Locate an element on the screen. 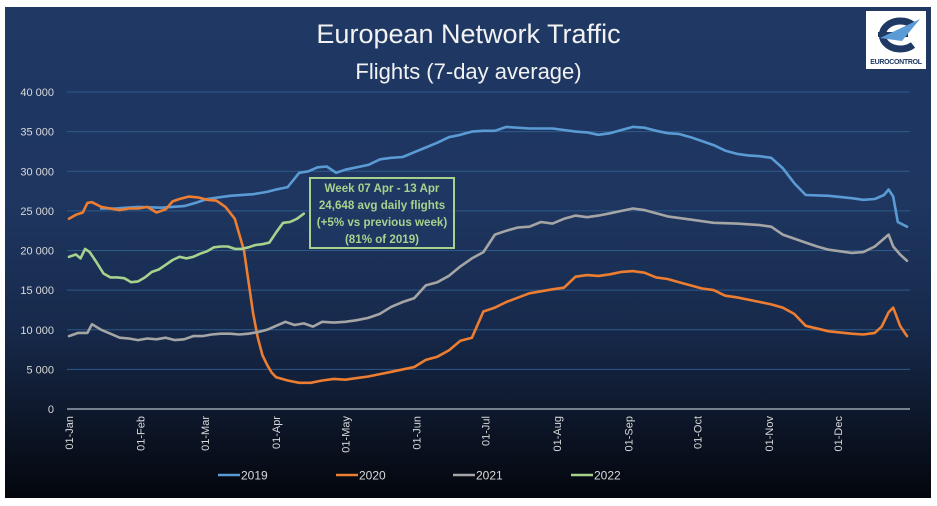 The height and width of the screenshot is (506, 937). y-tick-label: 35 000 is located at coordinates (37, 133).